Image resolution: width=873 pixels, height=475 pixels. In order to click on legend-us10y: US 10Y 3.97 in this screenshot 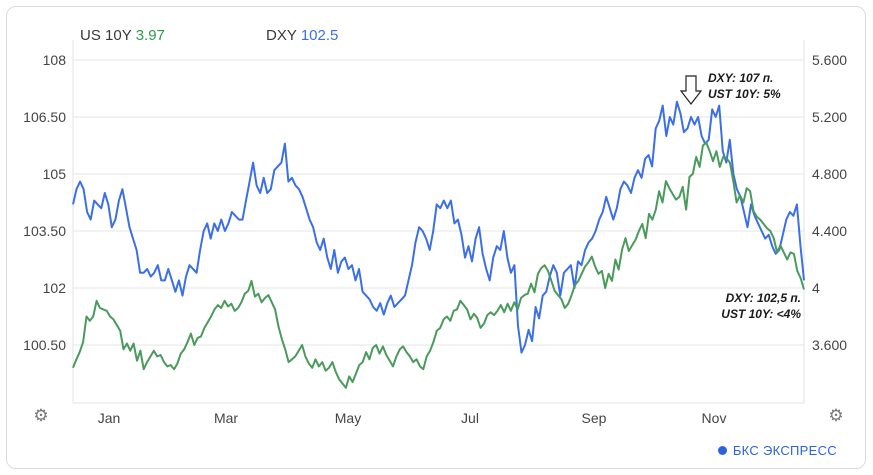, I will do `click(122, 35)`.